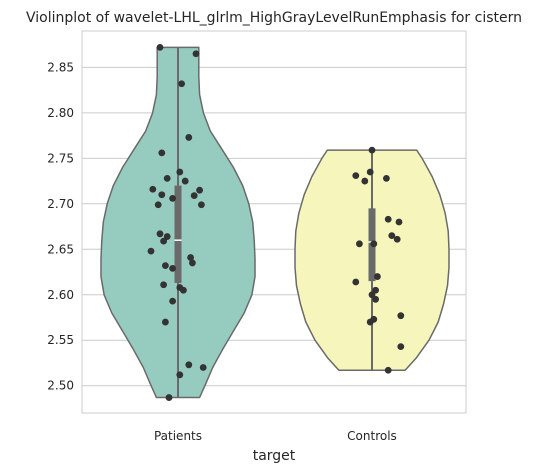 The image size is (548, 473). Describe the element at coordinates (60, 295) in the screenshot. I see `y-tick-2.60: 2.60` at that location.